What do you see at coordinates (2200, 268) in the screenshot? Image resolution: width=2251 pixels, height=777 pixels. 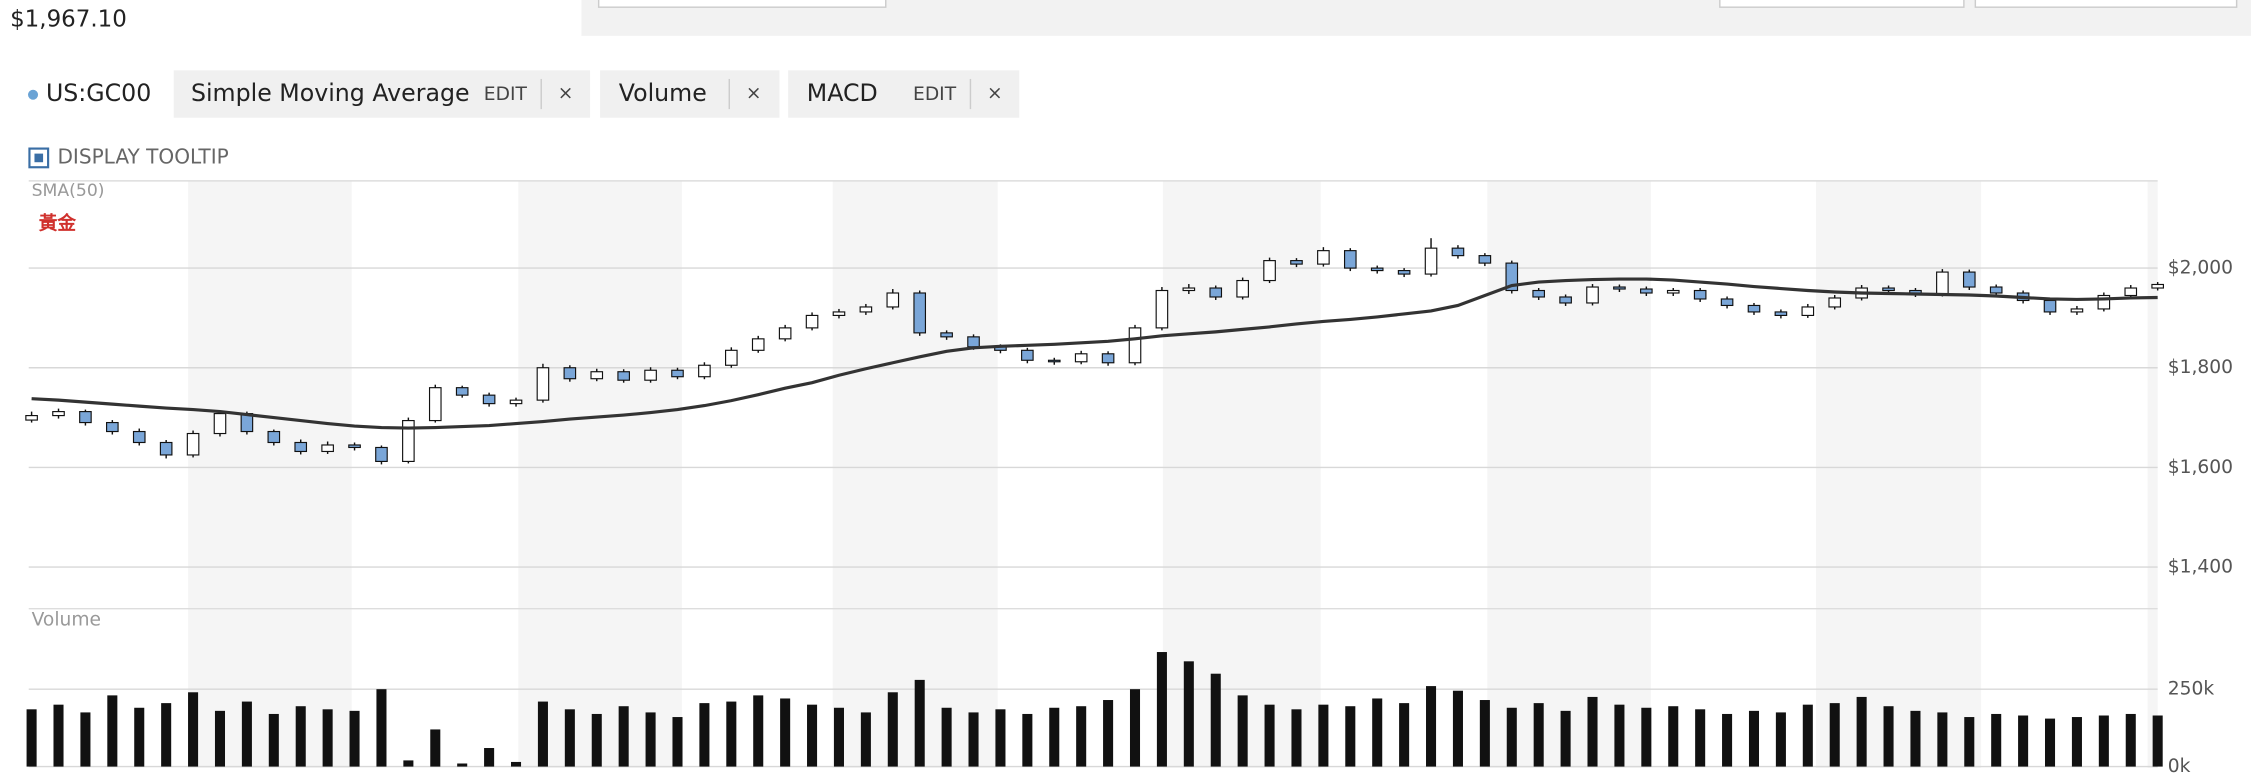 I see `y-tick-label: $2,000` at bounding box center [2200, 268].